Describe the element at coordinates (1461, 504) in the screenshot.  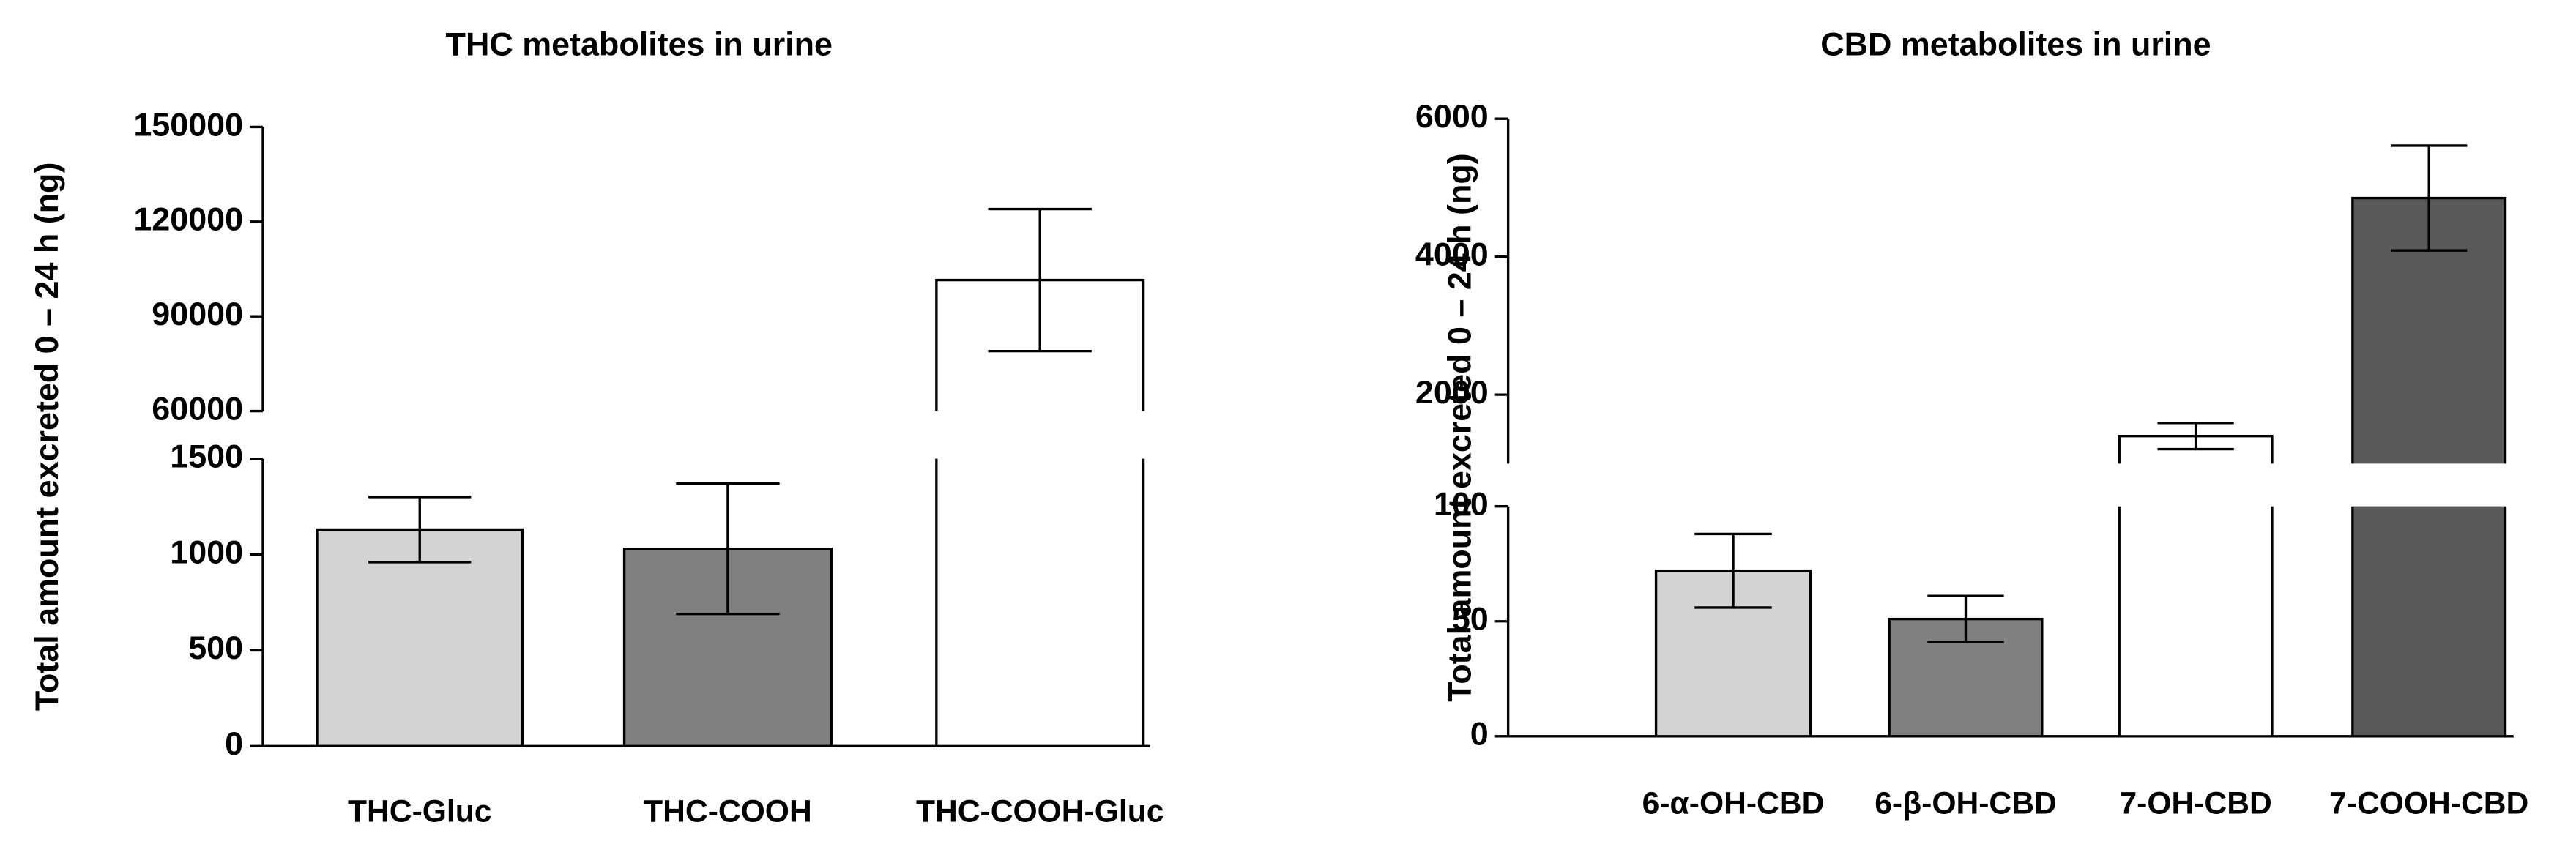
I see `y-tick-label: 100` at that location.